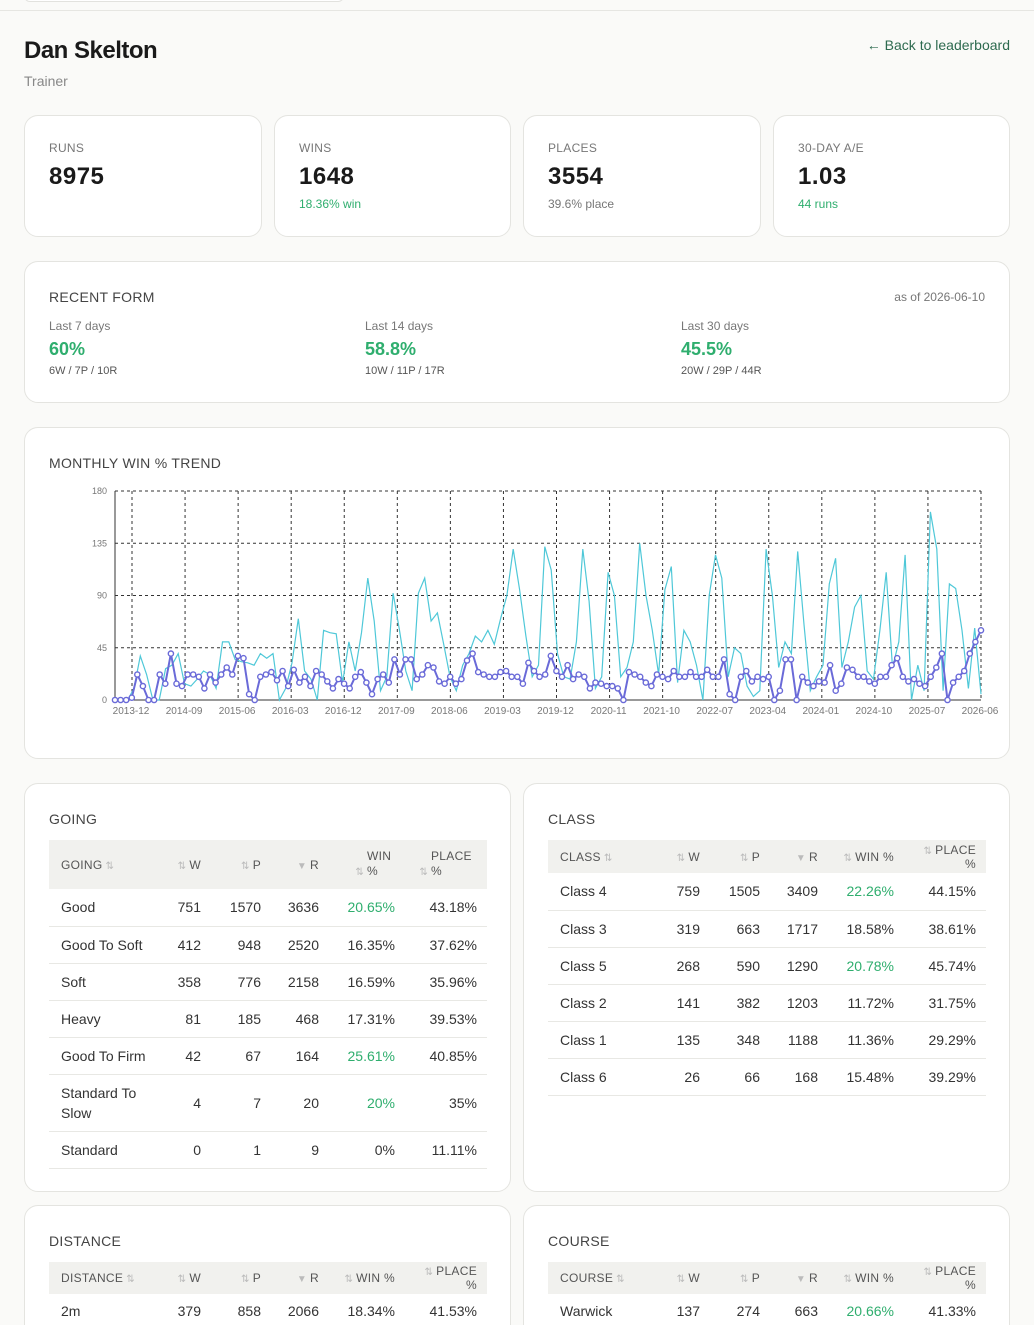 The width and height of the screenshot is (1034, 1325). Describe the element at coordinates (822, 176) in the screenshot. I see `stat-value: 1.03` at that location.